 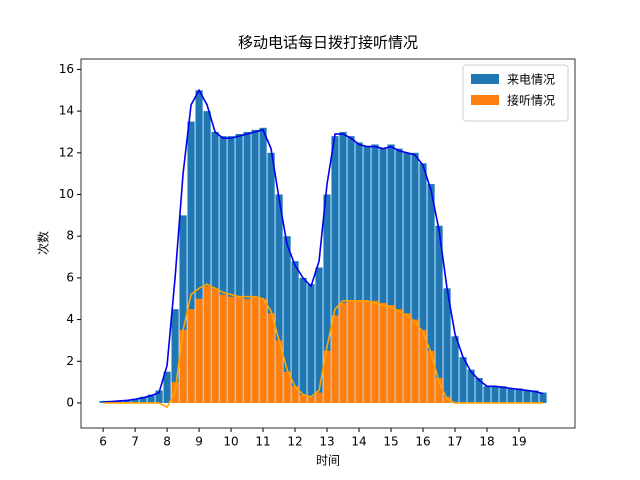 I want to click on y-tick-label: 6, so click(x=70, y=277).